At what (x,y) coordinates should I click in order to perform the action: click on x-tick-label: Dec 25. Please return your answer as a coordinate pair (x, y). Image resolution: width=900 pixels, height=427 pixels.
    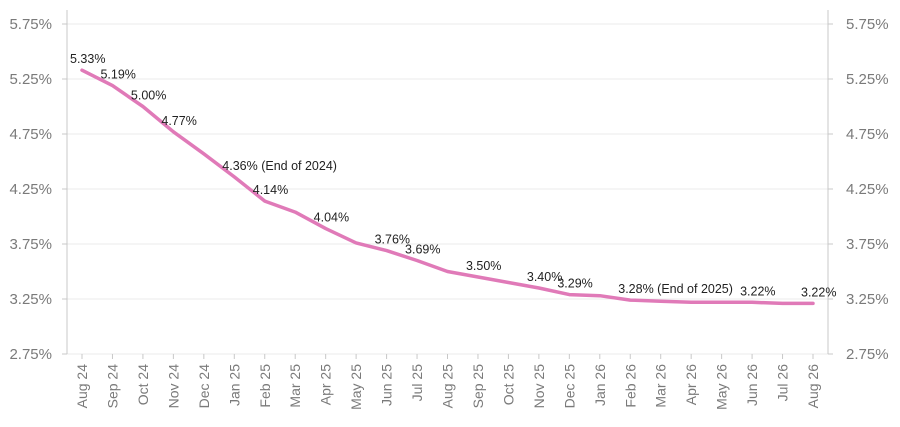
    Looking at the image, I should click on (569, 386).